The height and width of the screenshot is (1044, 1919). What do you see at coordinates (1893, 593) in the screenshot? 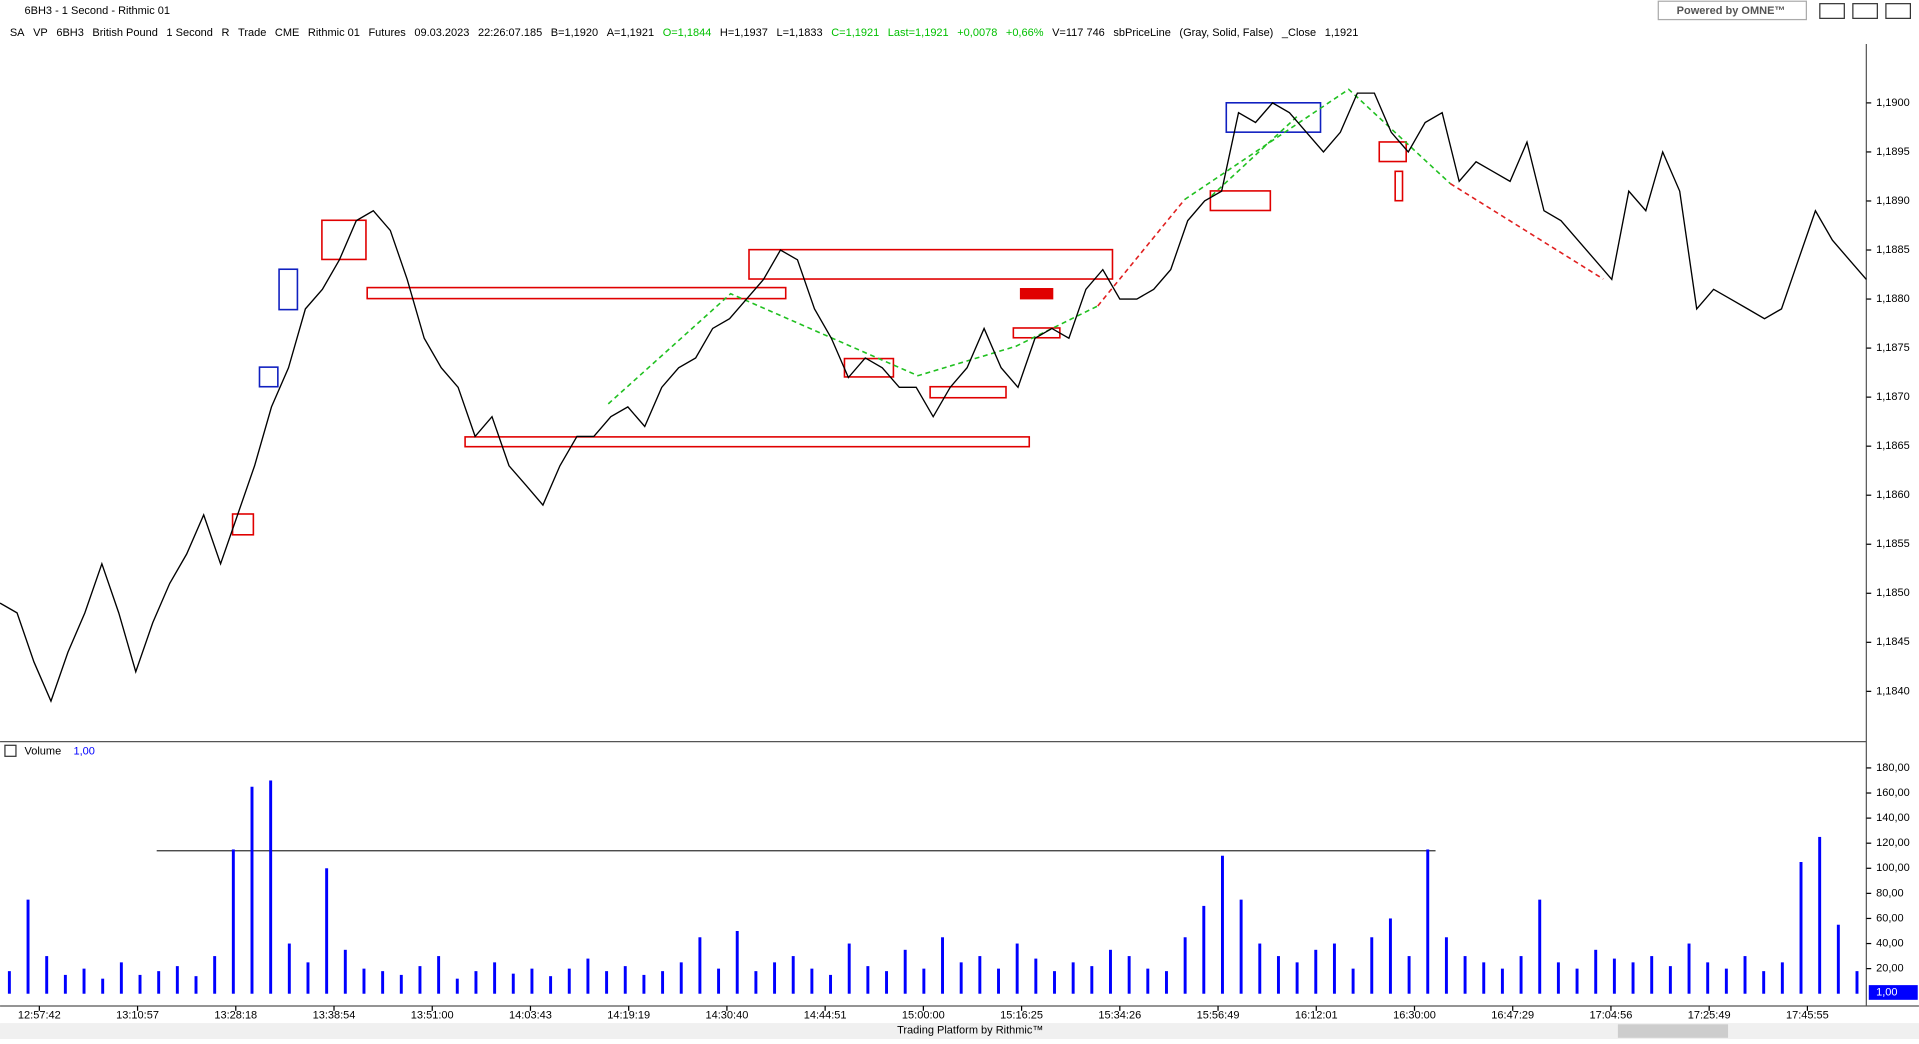
I see `y-tick-label: 1,1850` at bounding box center [1893, 593].